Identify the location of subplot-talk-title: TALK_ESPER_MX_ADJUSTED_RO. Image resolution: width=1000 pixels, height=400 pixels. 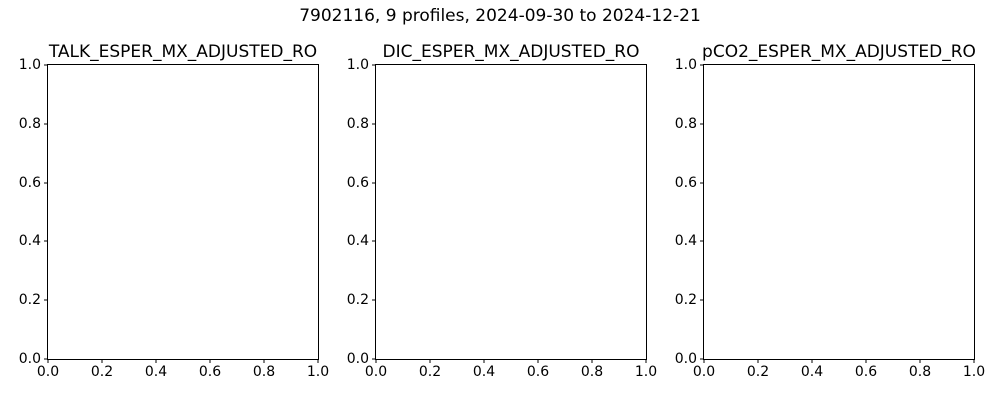
(183, 52).